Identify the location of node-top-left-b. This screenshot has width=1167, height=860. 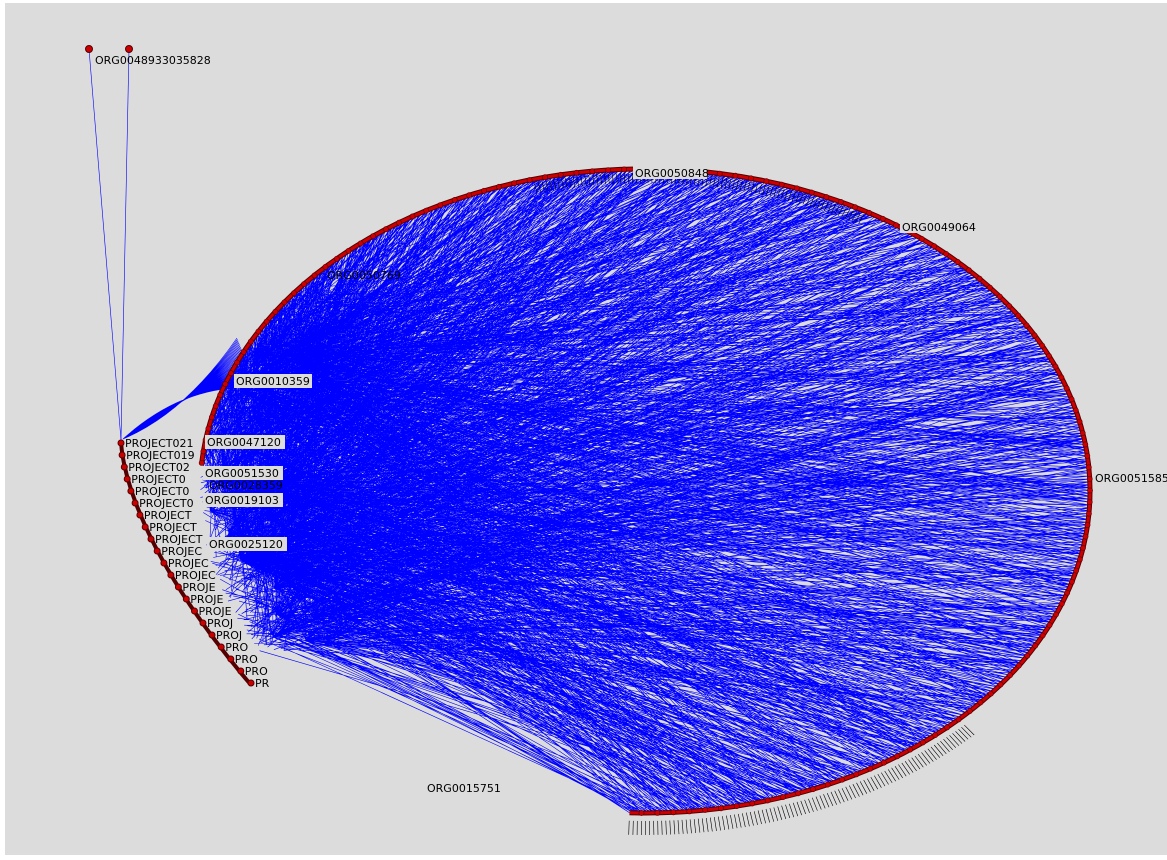
(129, 49).